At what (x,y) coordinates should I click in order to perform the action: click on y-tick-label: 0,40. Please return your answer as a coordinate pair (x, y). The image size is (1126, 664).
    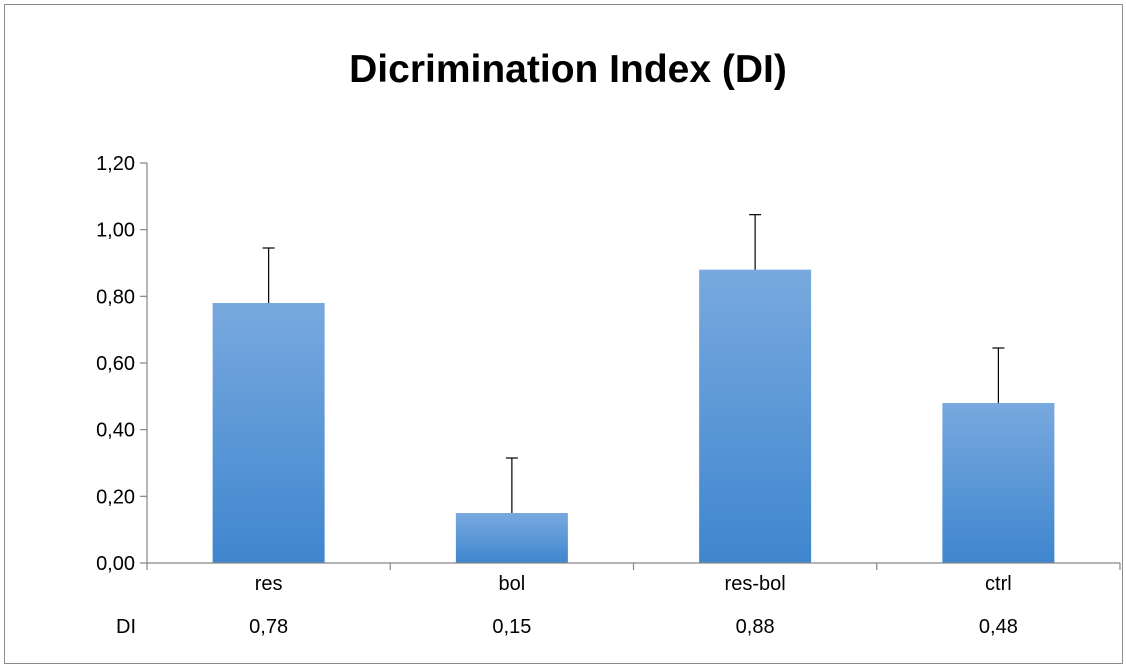
    Looking at the image, I should click on (115, 431).